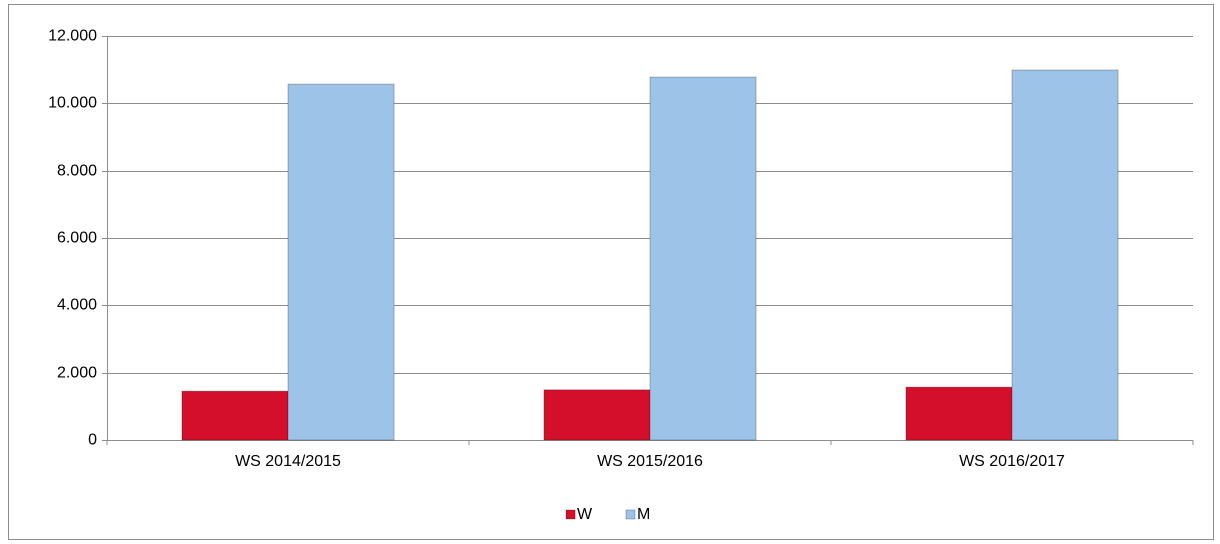  Describe the element at coordinates (1012, 461) in the screenshot. I see `x-tick-label: WS 2016/2017` at that location.